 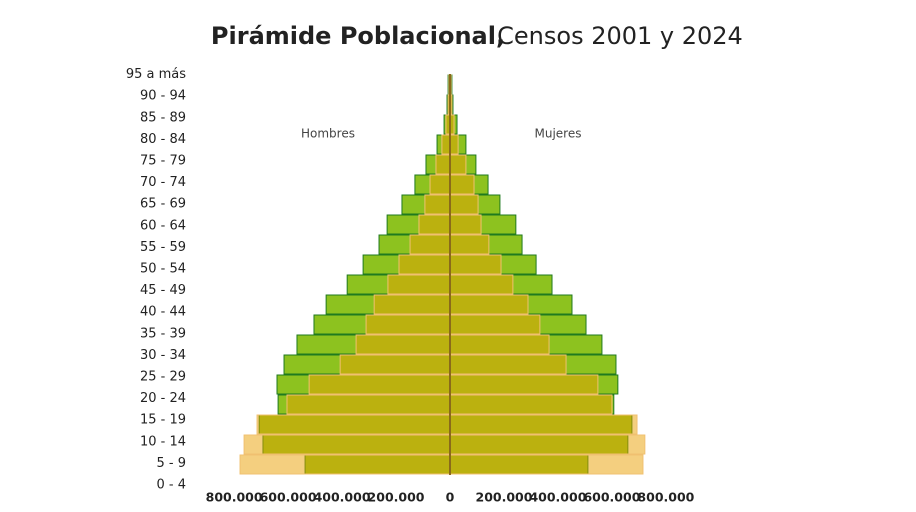 What do you see at coordinates (163, 117) in the screenshot?
I see `y-tick-label: 85 - 89` at bounding box center [163, 117].